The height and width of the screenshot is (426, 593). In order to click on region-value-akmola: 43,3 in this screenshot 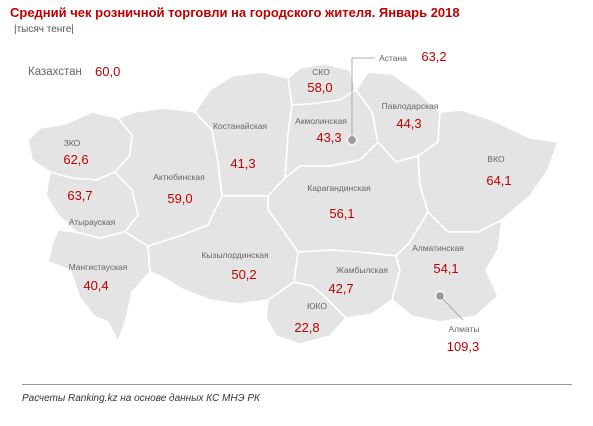, I will do `click(329, 137)`.